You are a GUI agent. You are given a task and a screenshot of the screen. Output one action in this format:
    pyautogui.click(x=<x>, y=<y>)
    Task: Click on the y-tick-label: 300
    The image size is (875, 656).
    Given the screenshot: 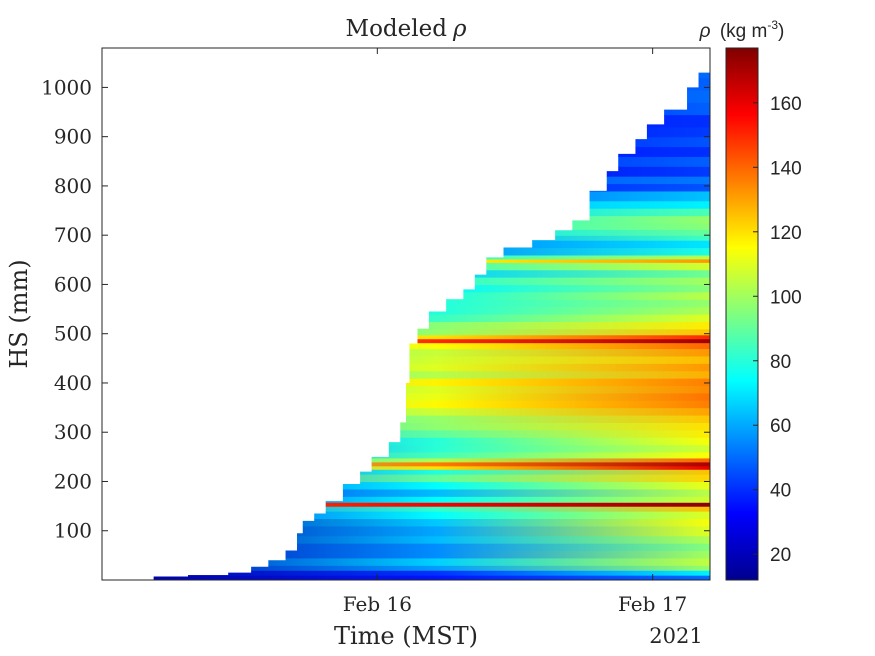 What is the action you would take?
    pyautogui.click(x=73, y=432)
    